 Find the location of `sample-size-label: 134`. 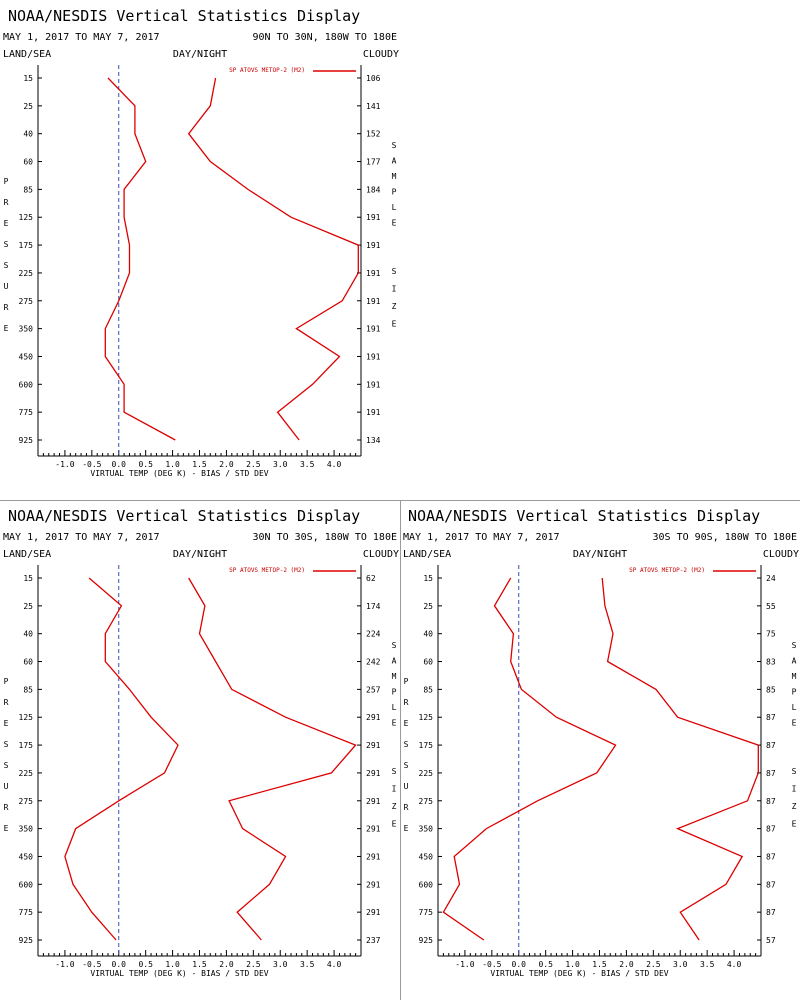

sample-size-label: 134 is located at coordinates (373, 440).